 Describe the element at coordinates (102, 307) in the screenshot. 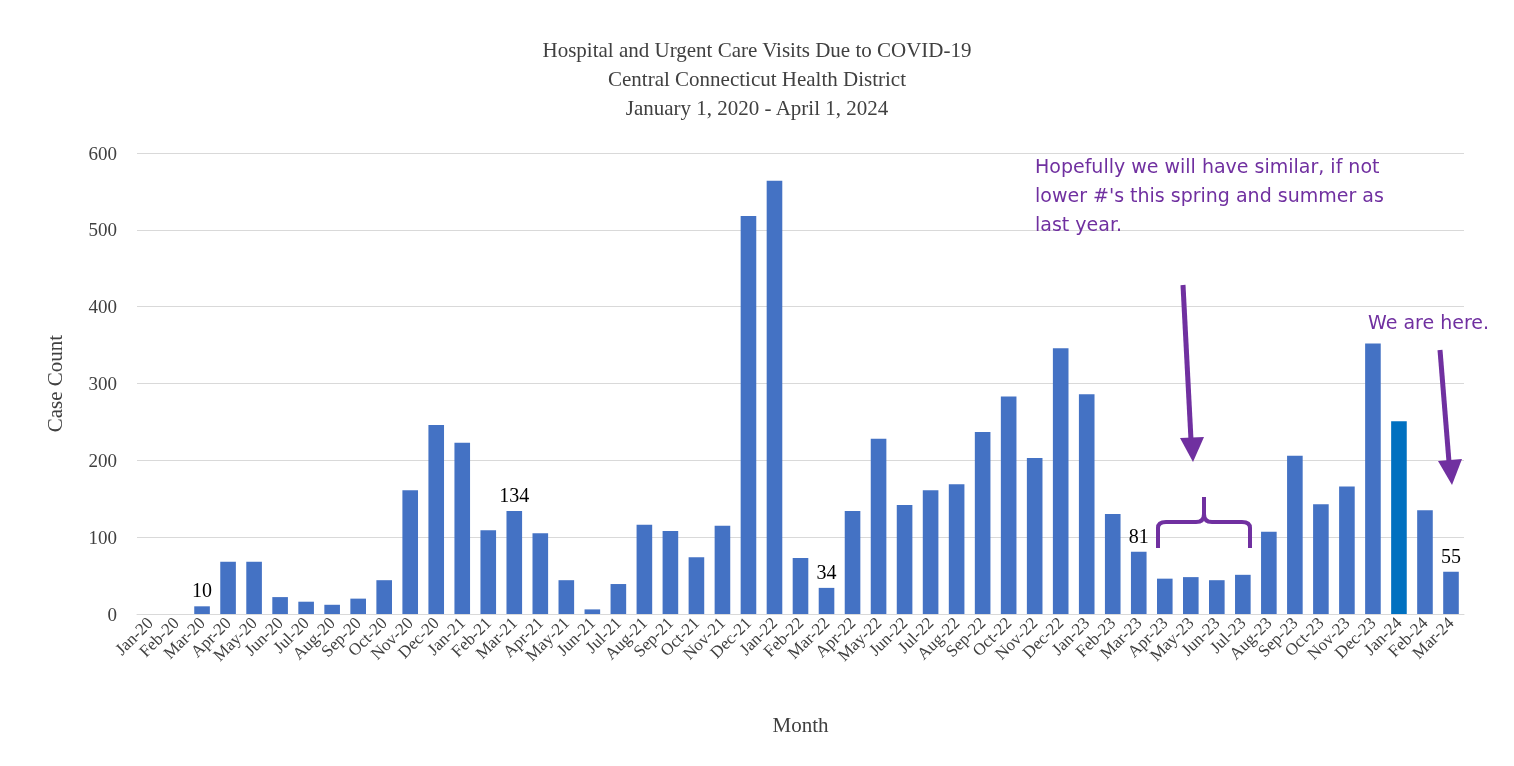

I see `y-tick-label: 400` at that location.